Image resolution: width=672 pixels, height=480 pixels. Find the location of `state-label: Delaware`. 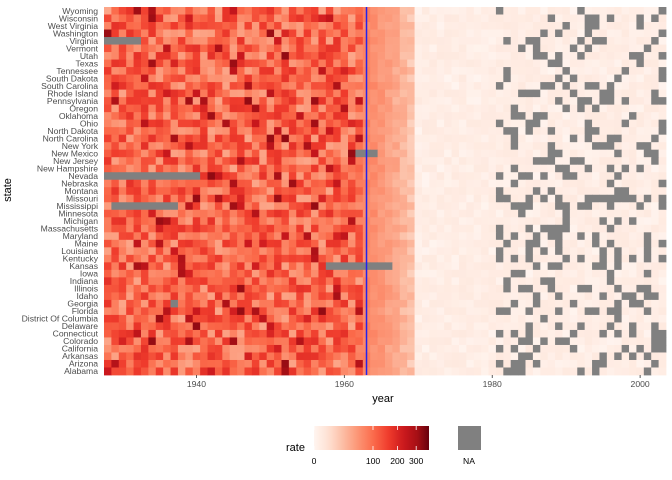

state-label: Delaware is located at coordinates (80, 326).